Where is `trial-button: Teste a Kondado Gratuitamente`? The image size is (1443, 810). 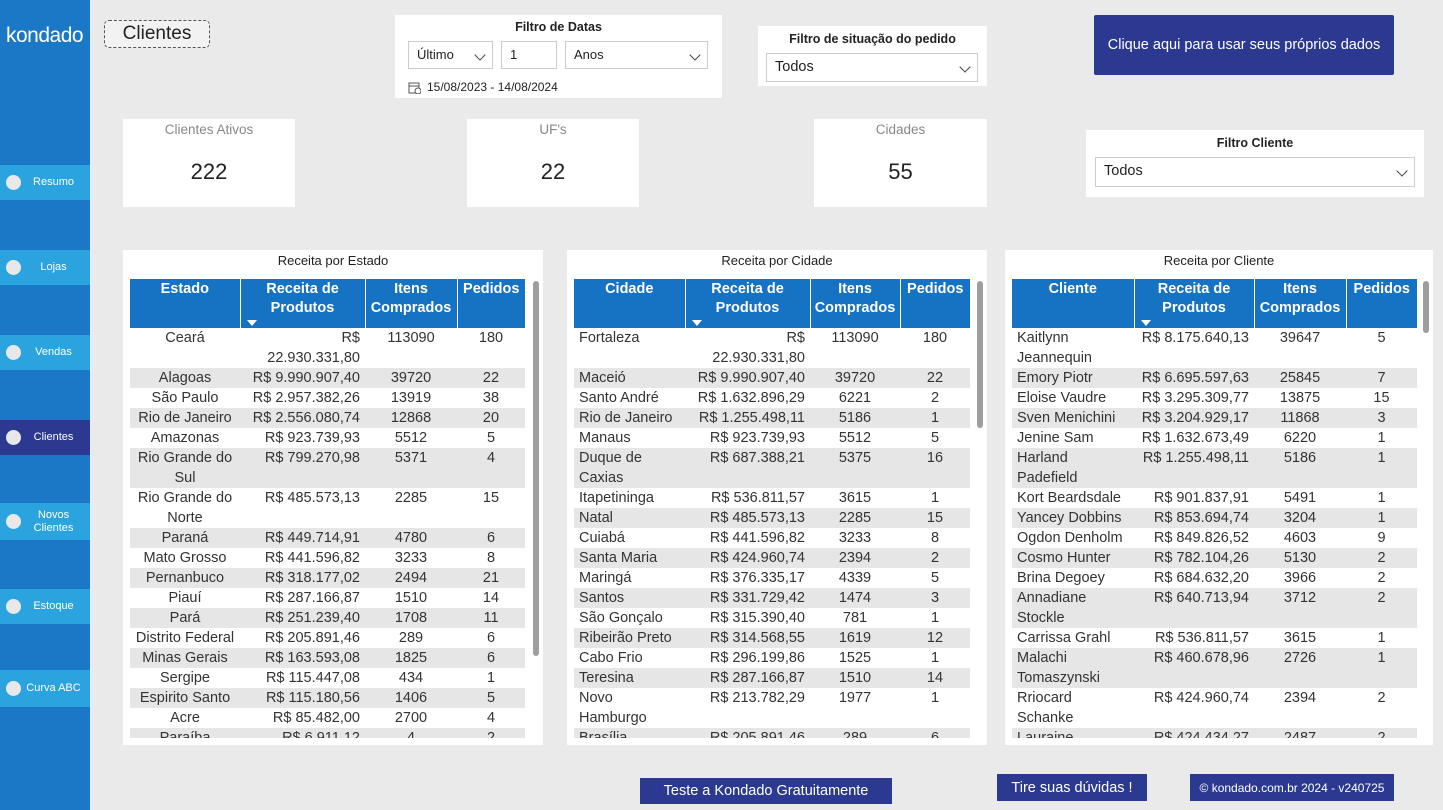 trial-button: Teste a Kondado Gratuitamente is located at coordinates (766, 791).